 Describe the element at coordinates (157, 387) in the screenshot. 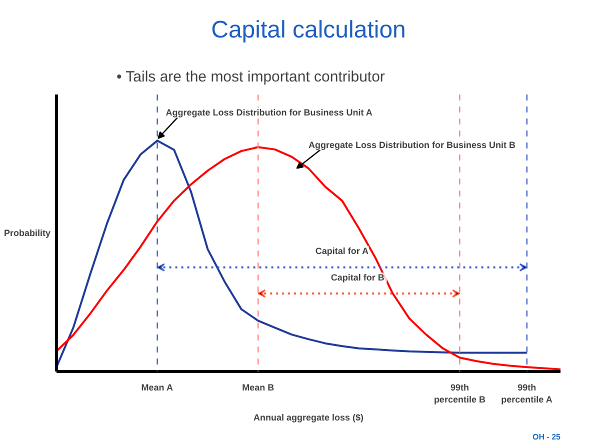

I see `x-tick-label: Mean A` at that location.